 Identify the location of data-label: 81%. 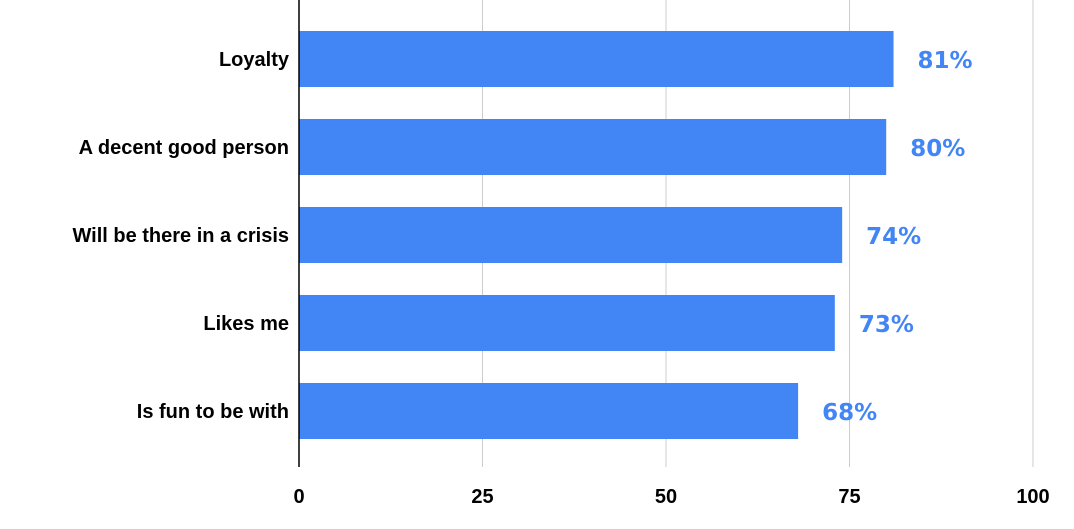
(945, 61).